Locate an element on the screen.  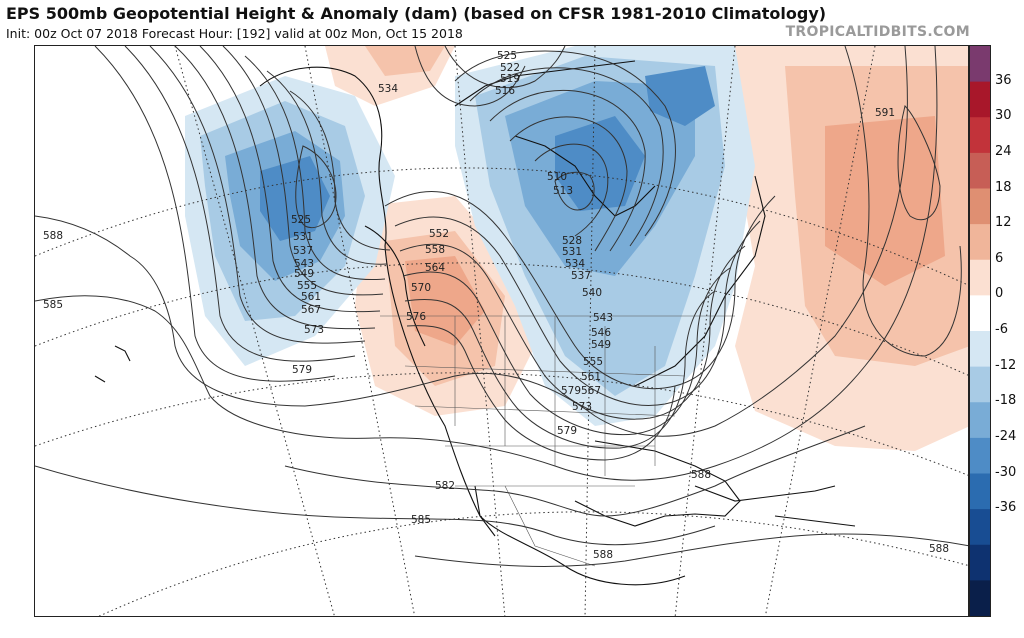
contour-label: 552 is located at coordinates (439, 234).